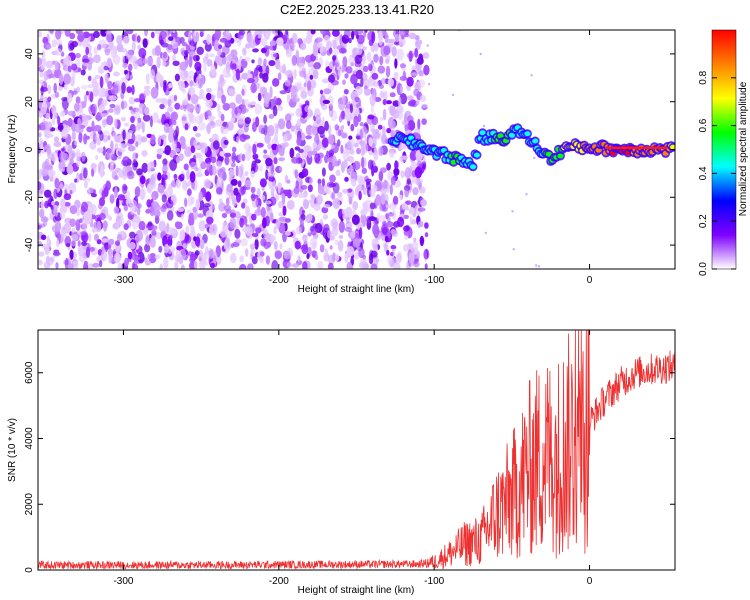 The image size is (750, 600). I want to click on y-tick-label: -40, so click(29, 244).